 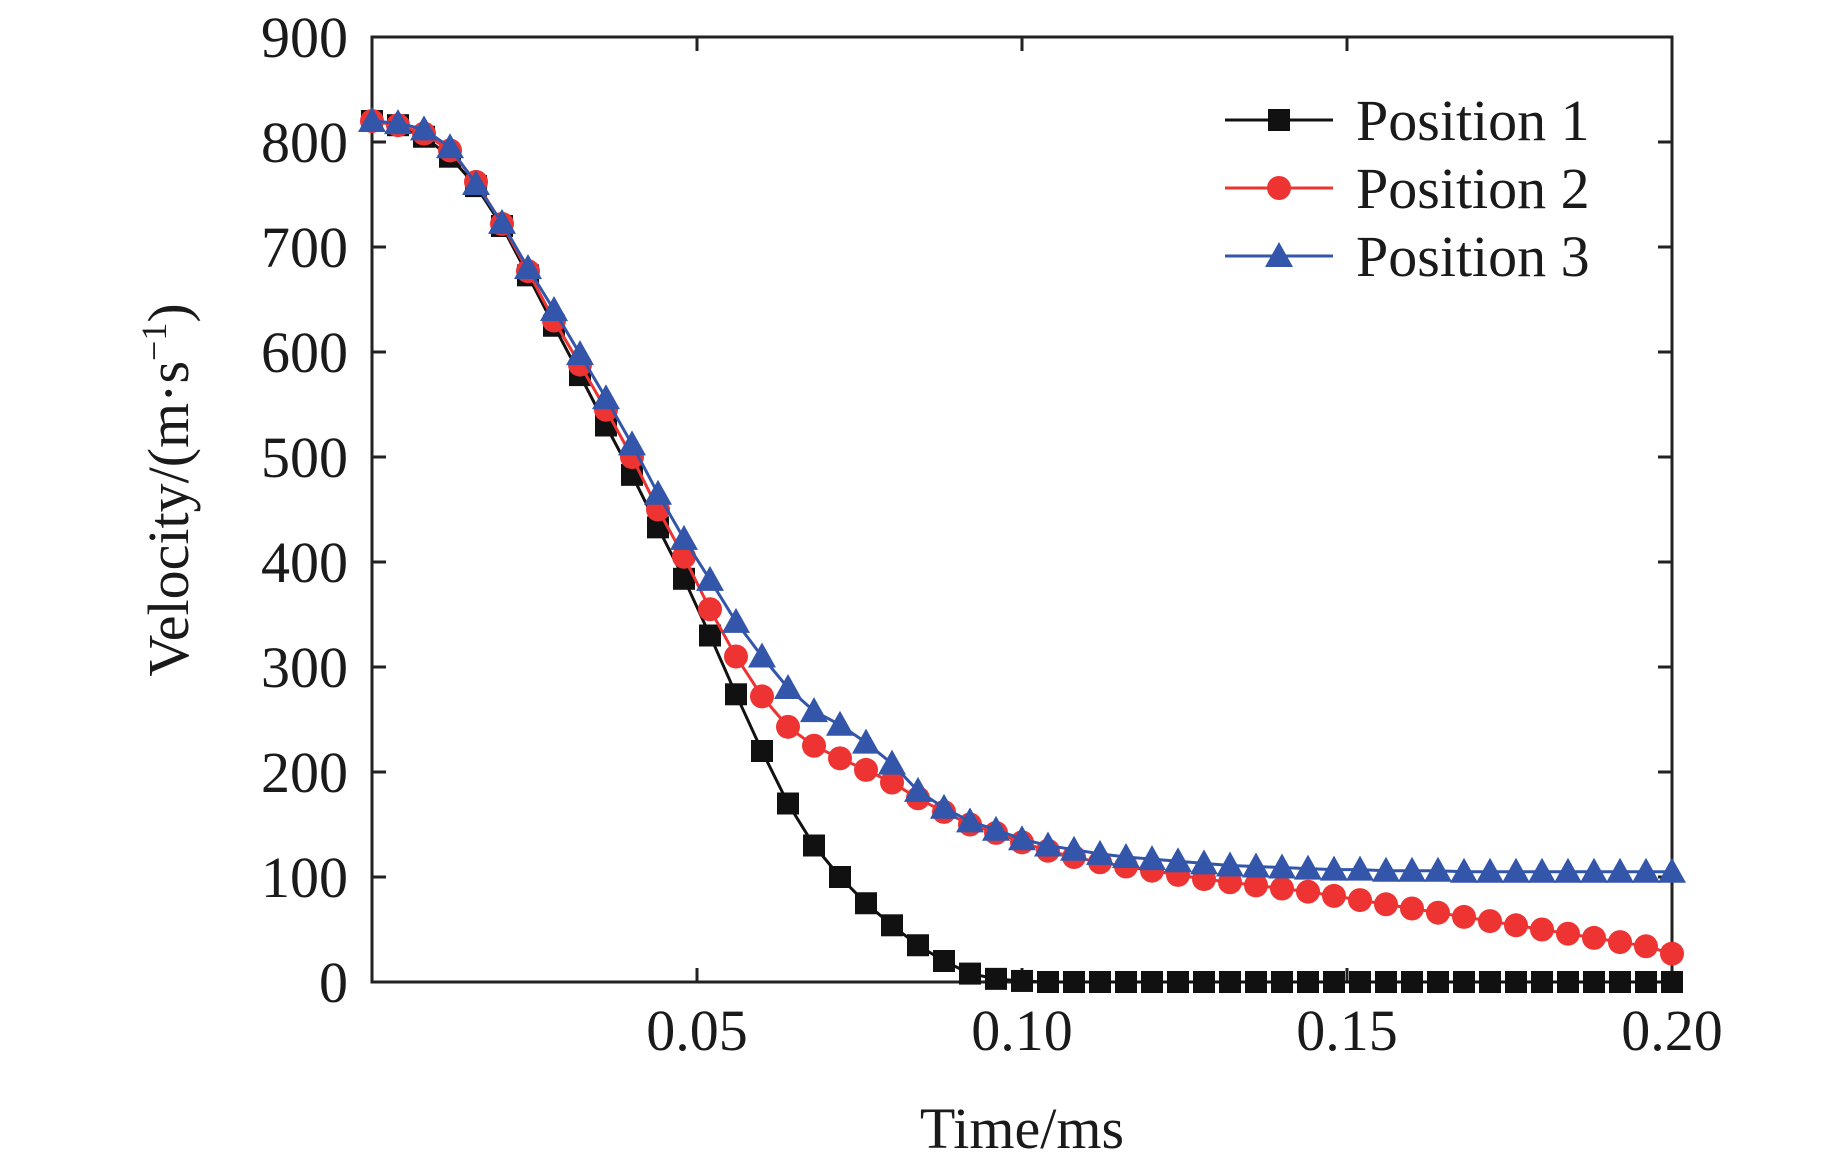 I want to click on y-tick-label: 0, so click(x=333, y=982).